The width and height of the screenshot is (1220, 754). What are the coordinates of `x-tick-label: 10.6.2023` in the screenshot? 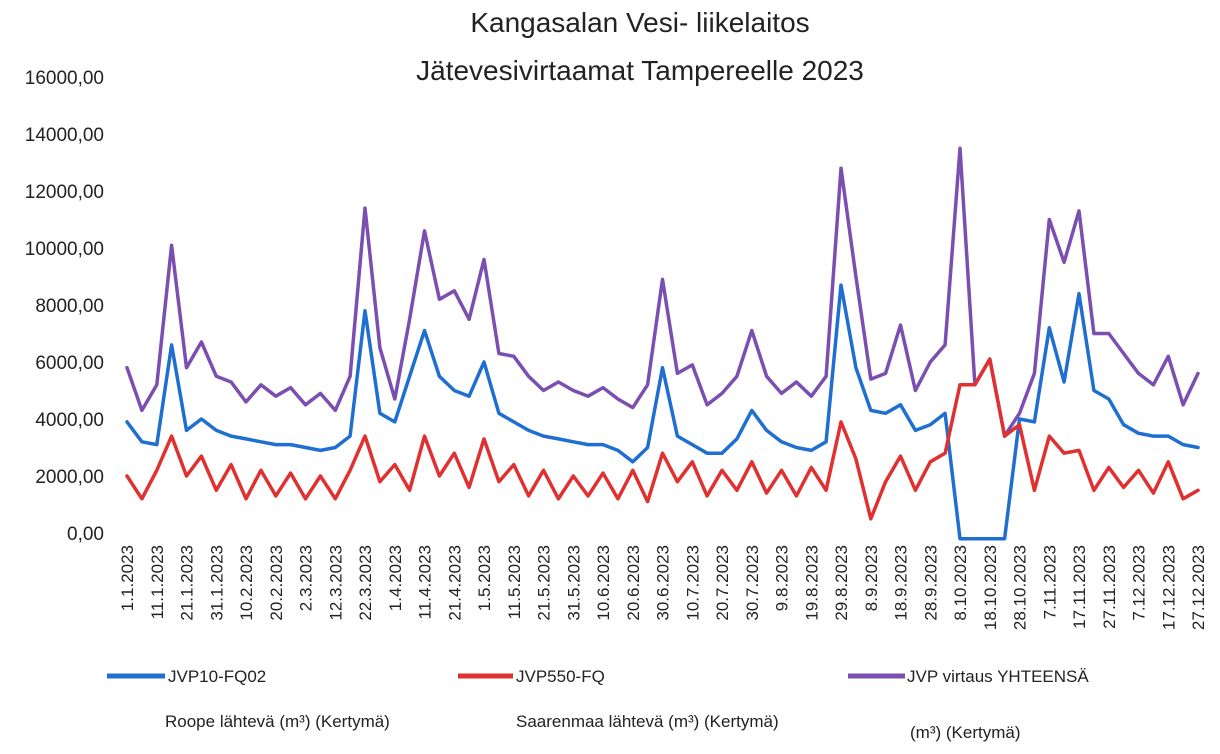 It's located at (603, 583).